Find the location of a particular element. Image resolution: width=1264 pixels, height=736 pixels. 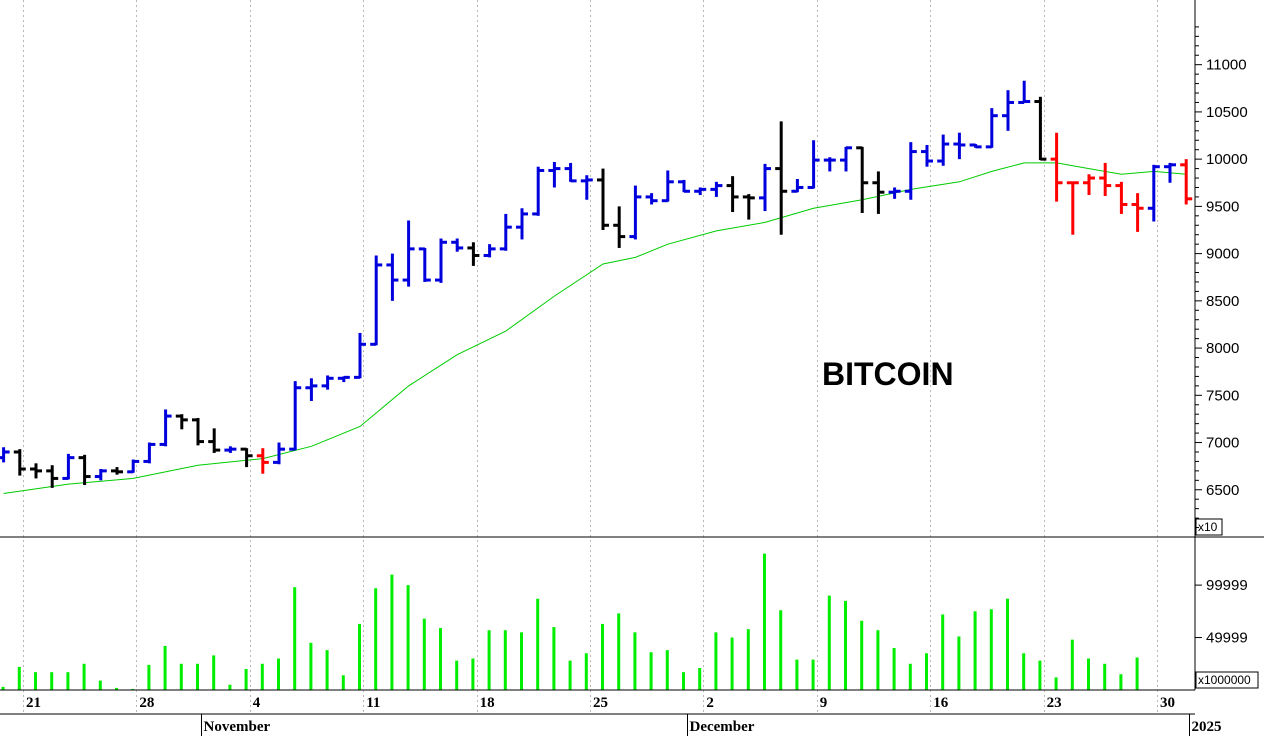

price-tick-label: 6500 is located at coordinates (1222, 490).